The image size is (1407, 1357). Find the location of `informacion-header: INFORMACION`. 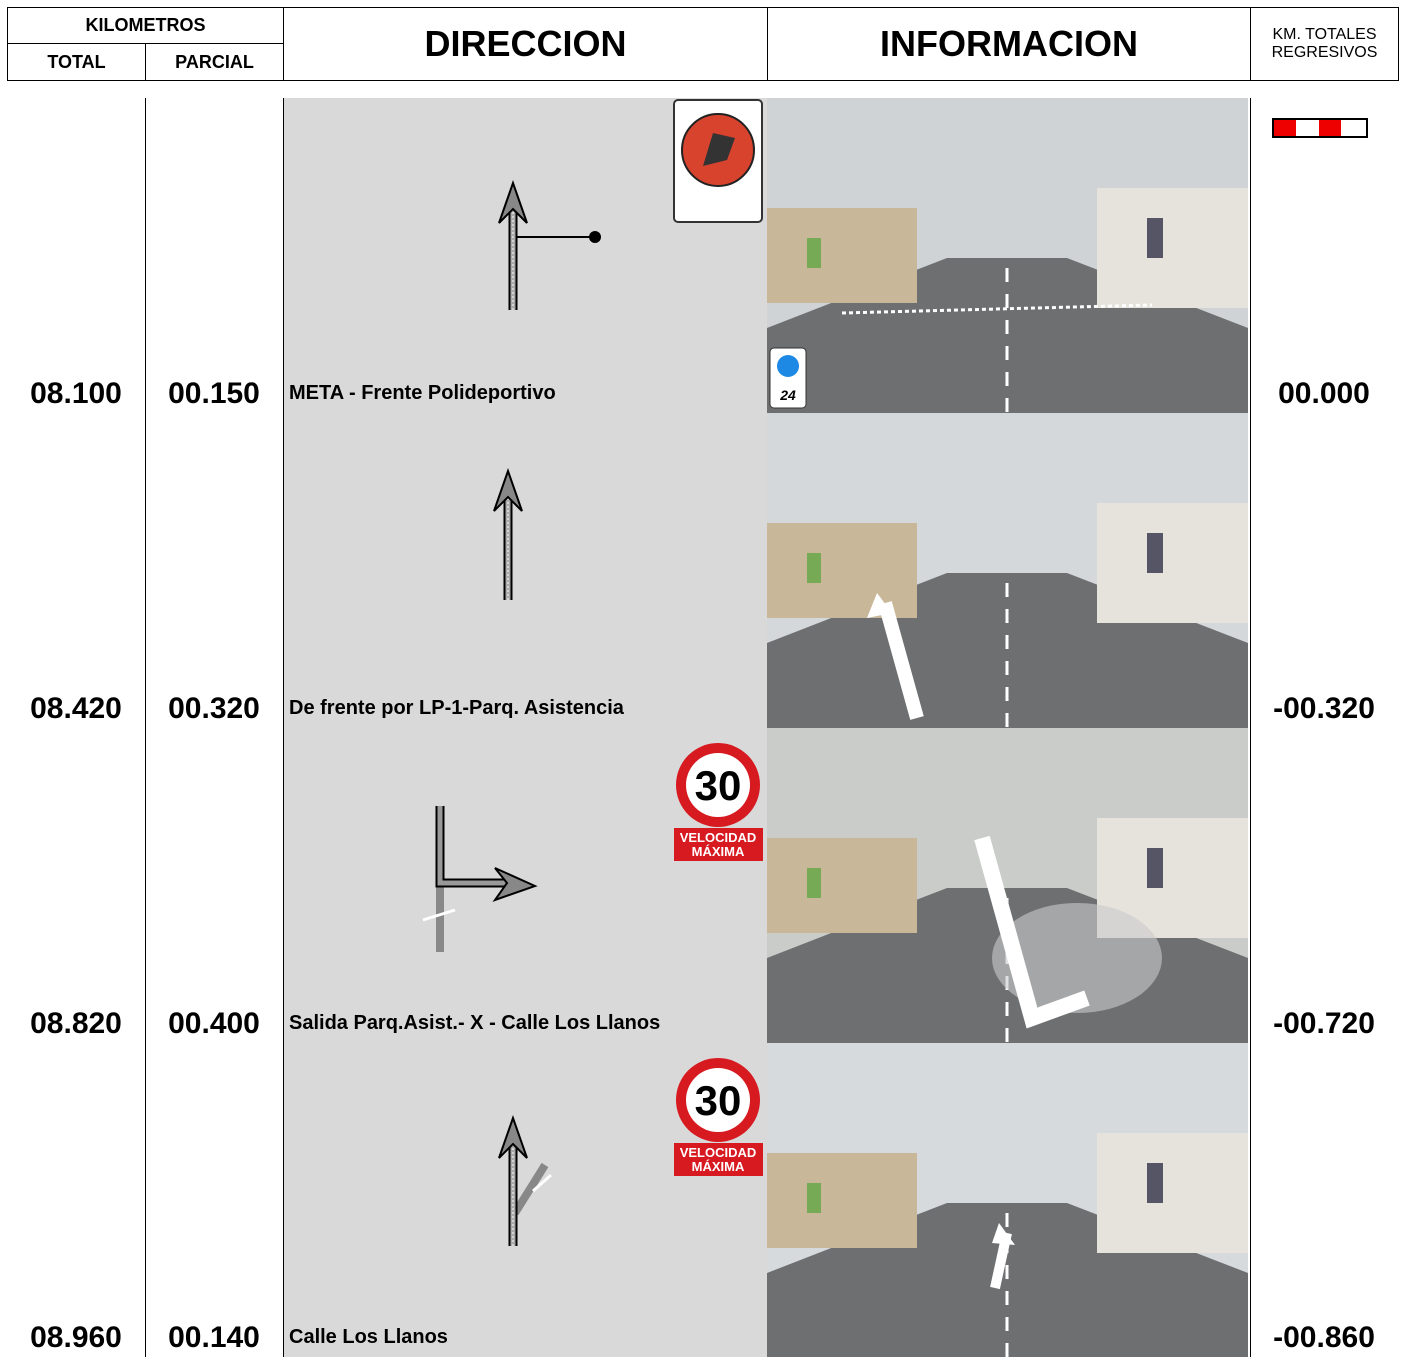

informacion-header: INFORMACION is located at coordinates (1009, 44).